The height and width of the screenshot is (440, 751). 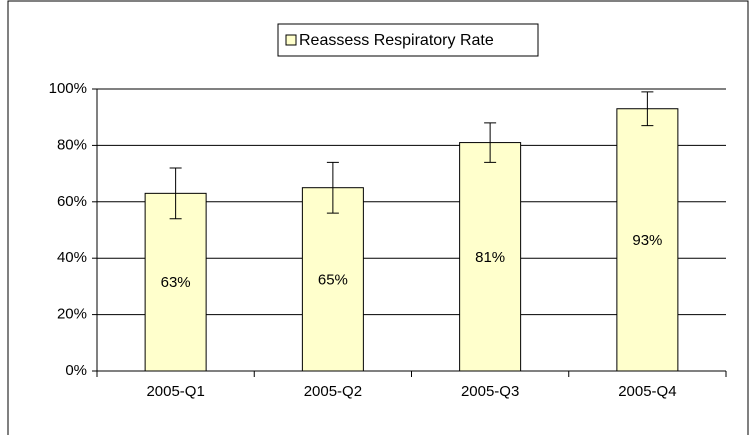 I want to click on data-label: 93%, so click(x=647, y=240).